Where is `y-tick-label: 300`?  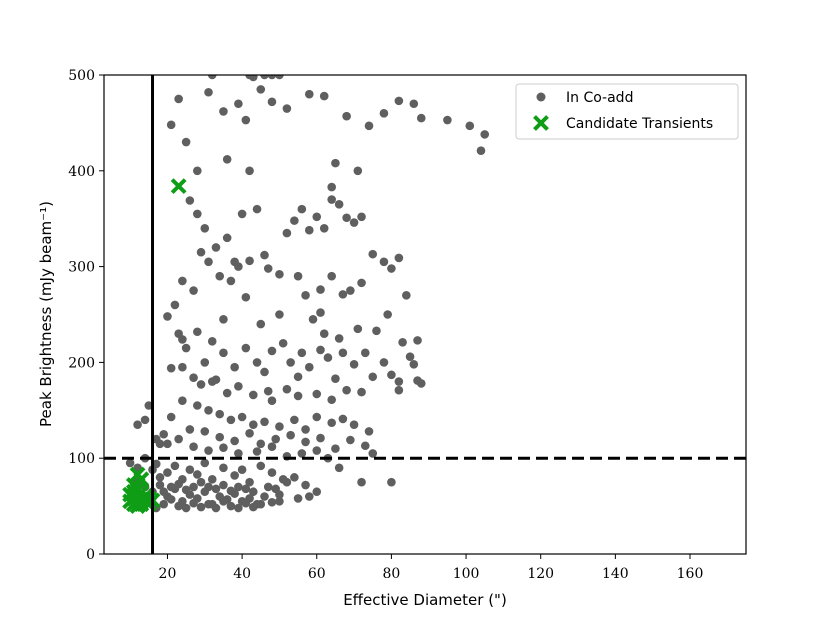
y-tick-label: 300 is located at coordinates (81, 268).